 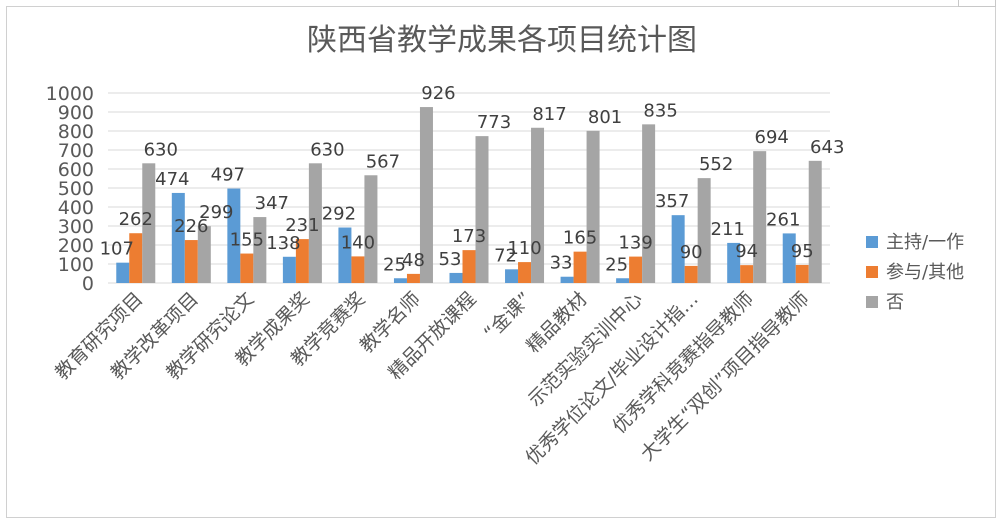 I want to click on data-label: 94, so click(x=746, y=251).